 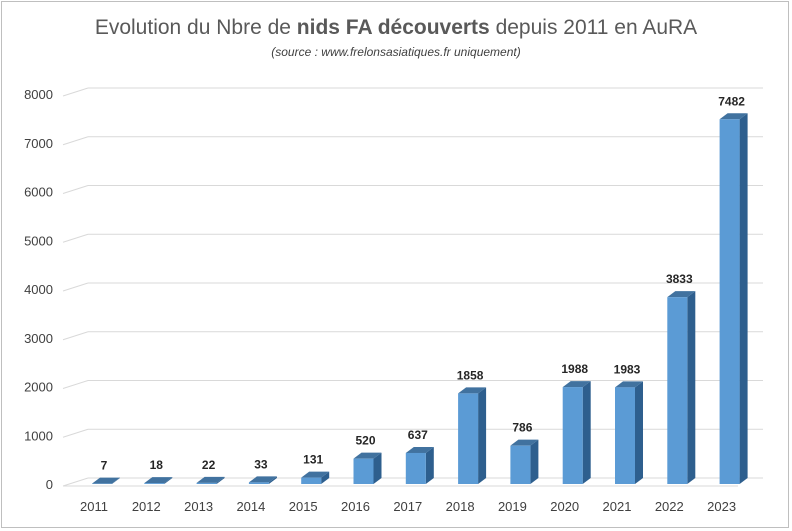 I want to click on data-label: 3833, so click(x=679, y=279).